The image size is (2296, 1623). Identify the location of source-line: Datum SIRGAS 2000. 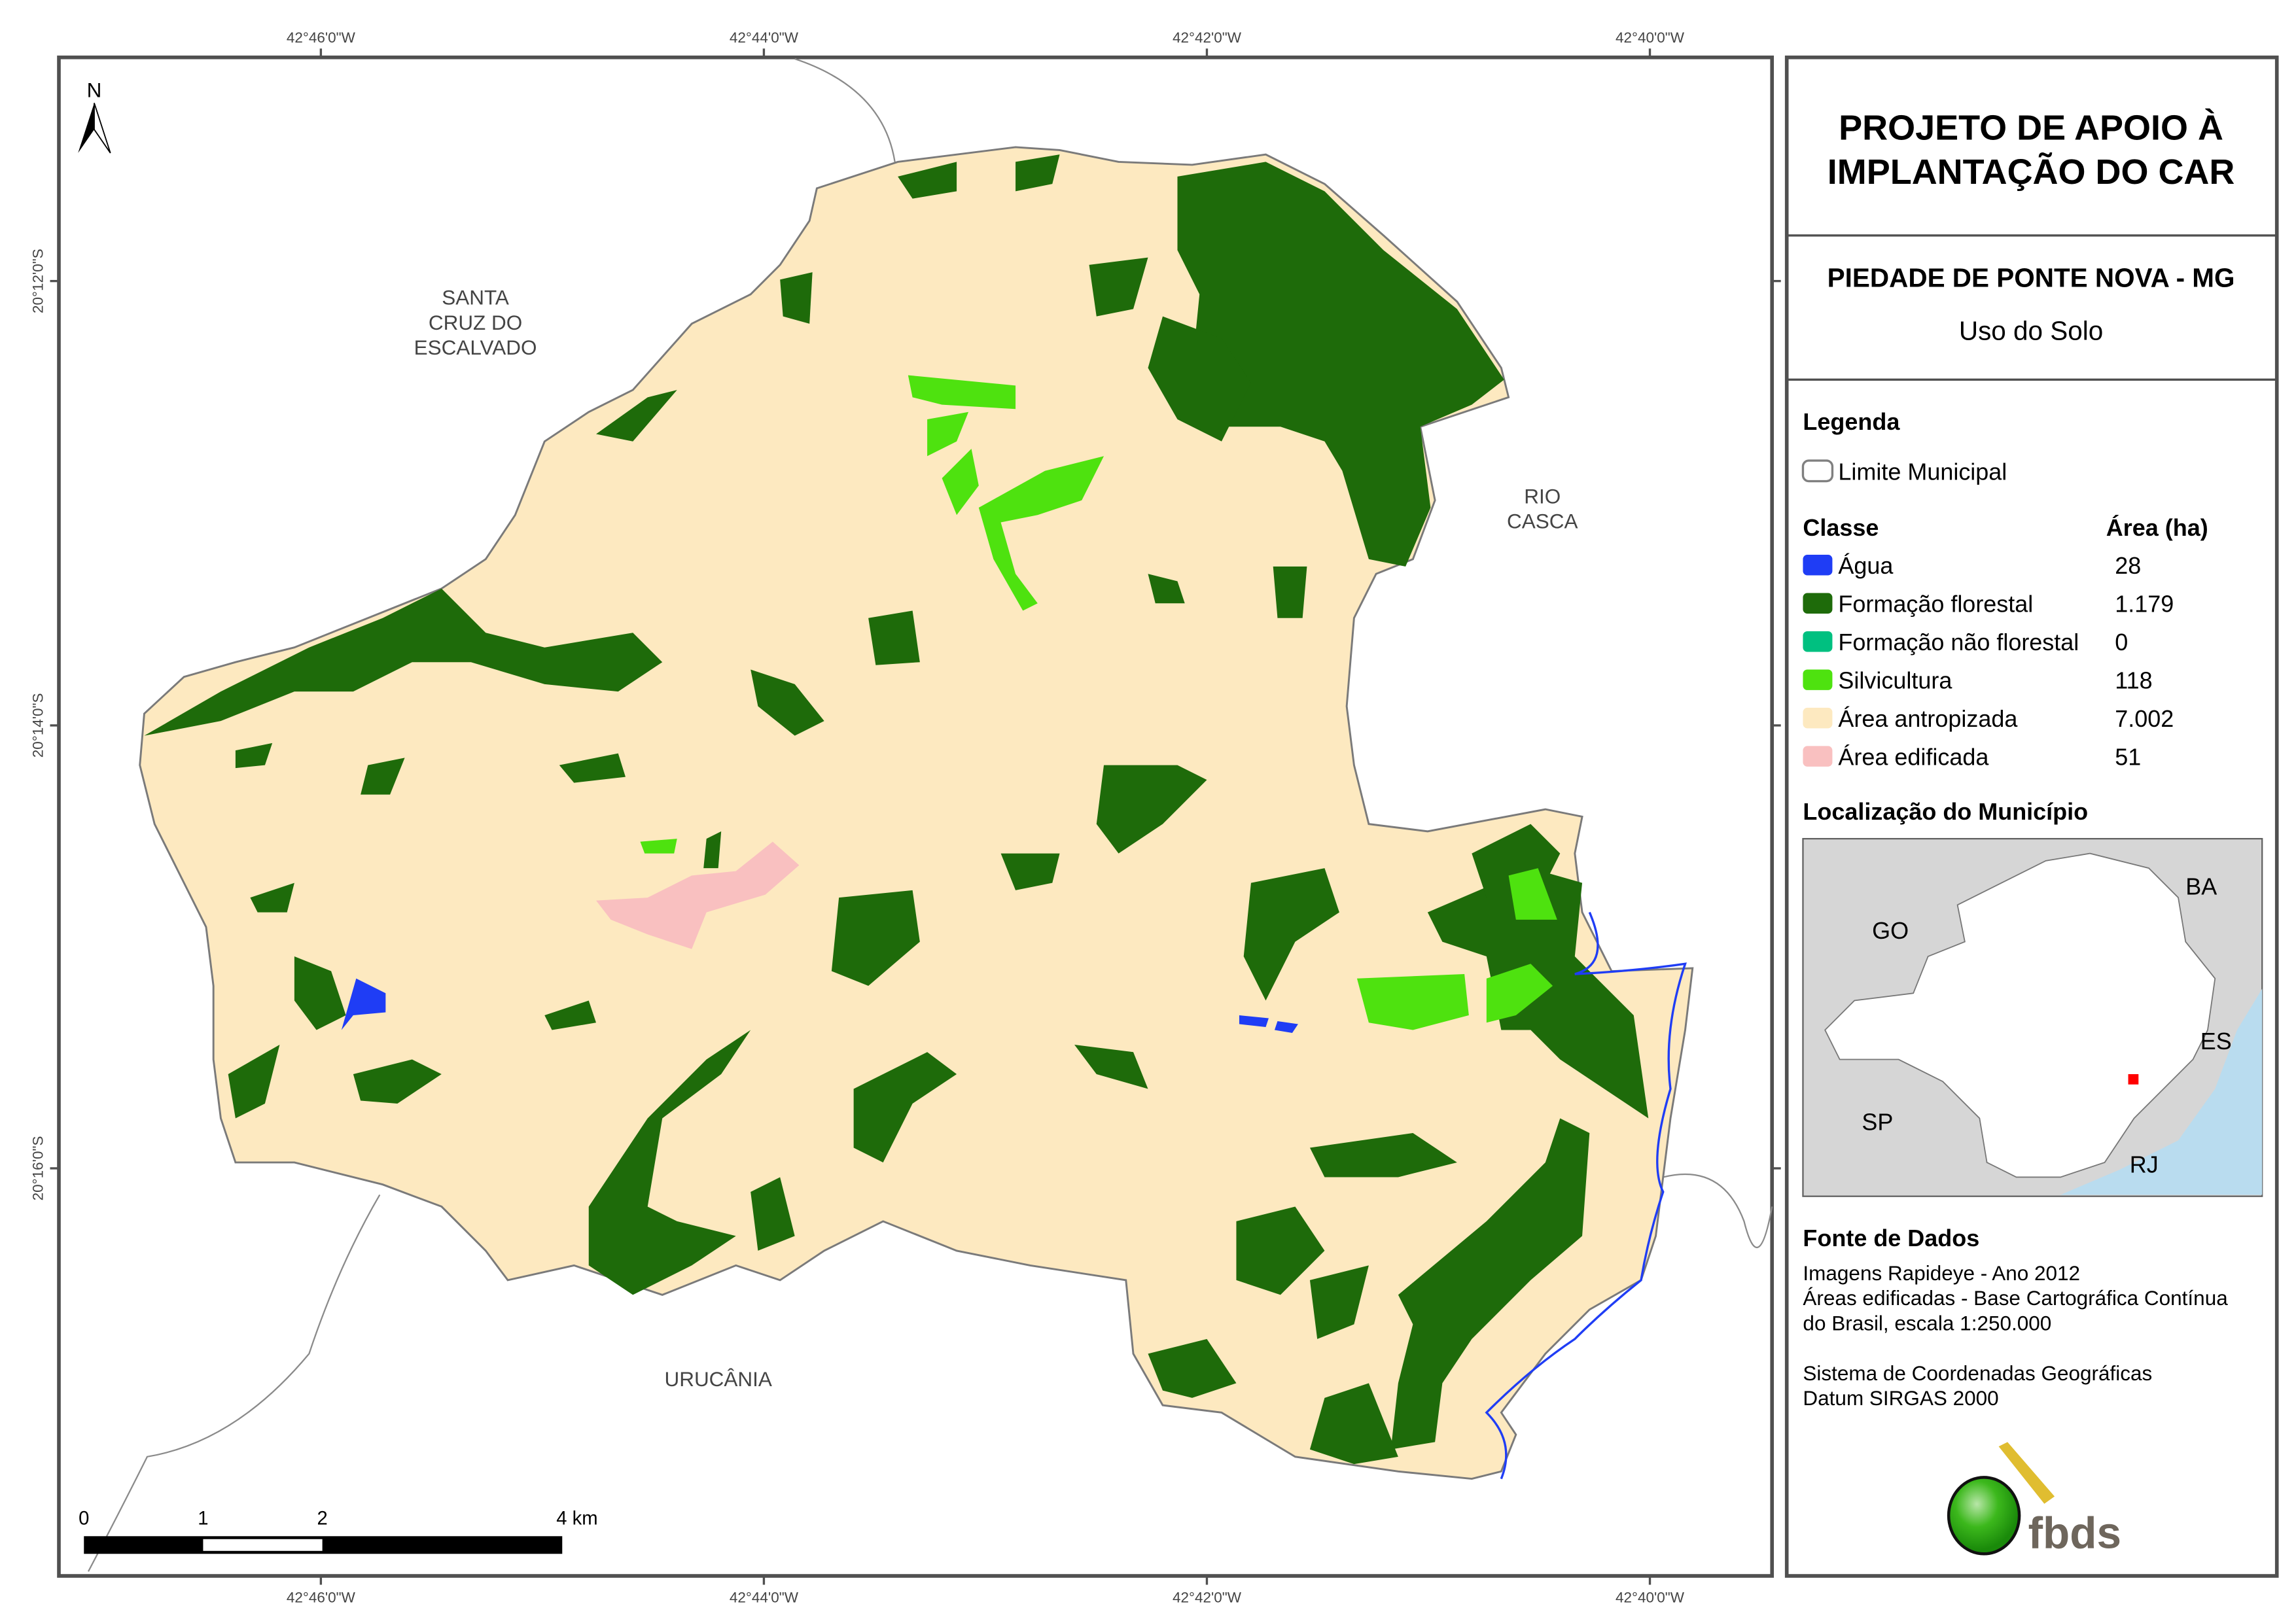
(1900, 1398).